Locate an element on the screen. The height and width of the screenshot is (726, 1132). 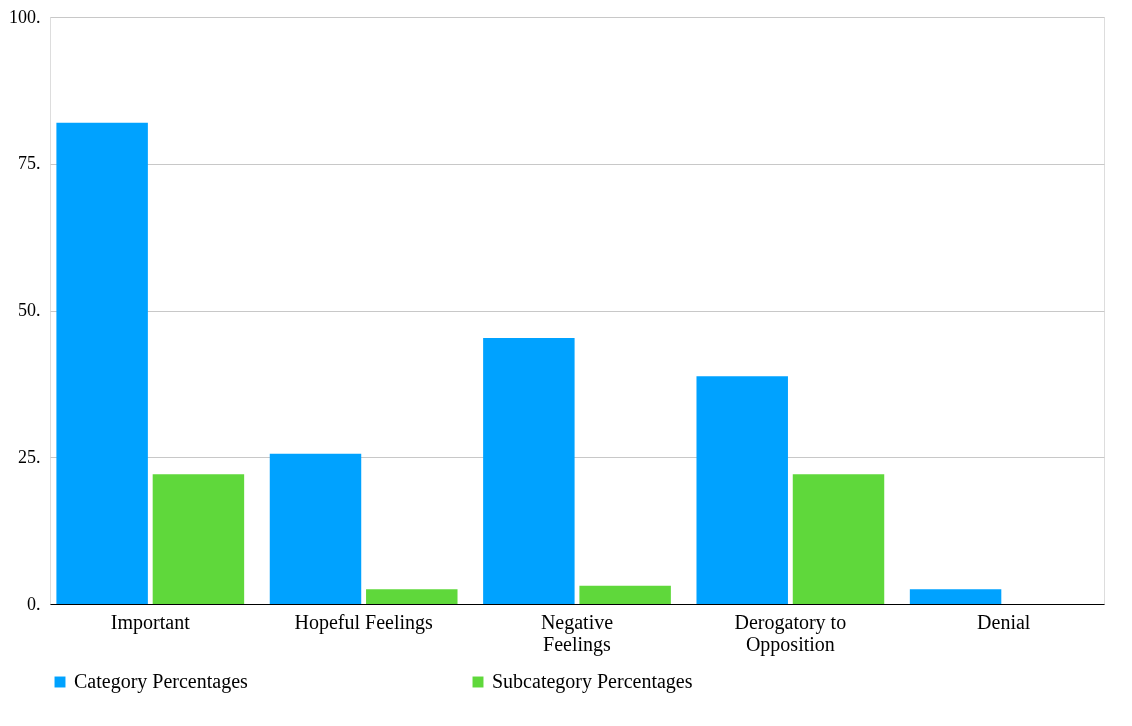
y-tick-label: 0. is located at coordinates (34, 603).